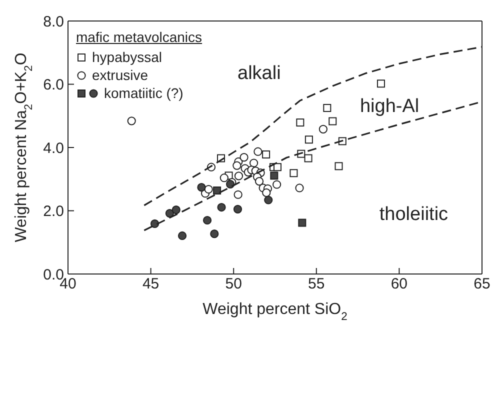 The image size is (491, 403). What do you see at coordinates (127, 57) in the screenshot?
I see `legend-label: hypabyssal` at bounding box center [127, 57].